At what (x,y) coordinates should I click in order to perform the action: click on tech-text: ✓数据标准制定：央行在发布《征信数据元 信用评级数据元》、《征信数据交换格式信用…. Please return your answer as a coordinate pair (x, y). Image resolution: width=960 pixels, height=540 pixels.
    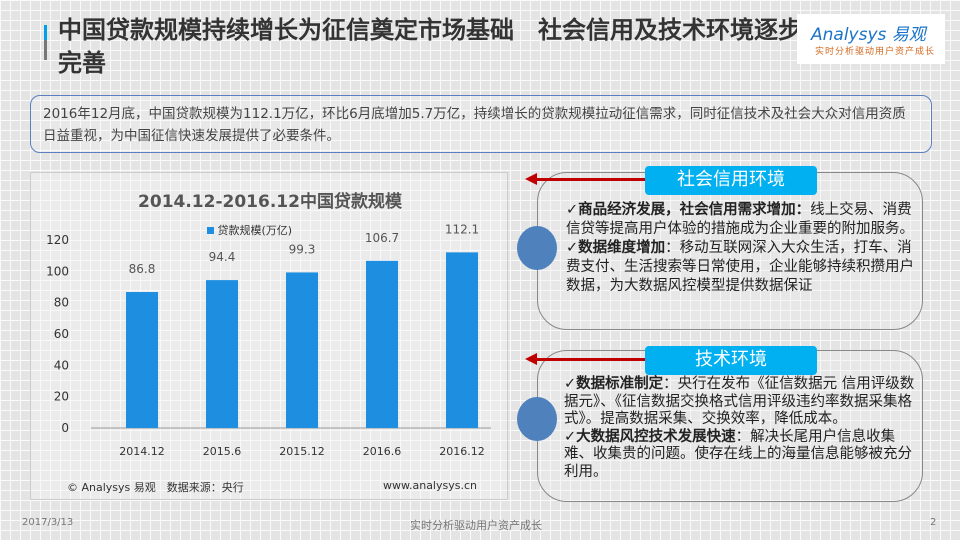
    Looking at the image, I should click on (742, 428).